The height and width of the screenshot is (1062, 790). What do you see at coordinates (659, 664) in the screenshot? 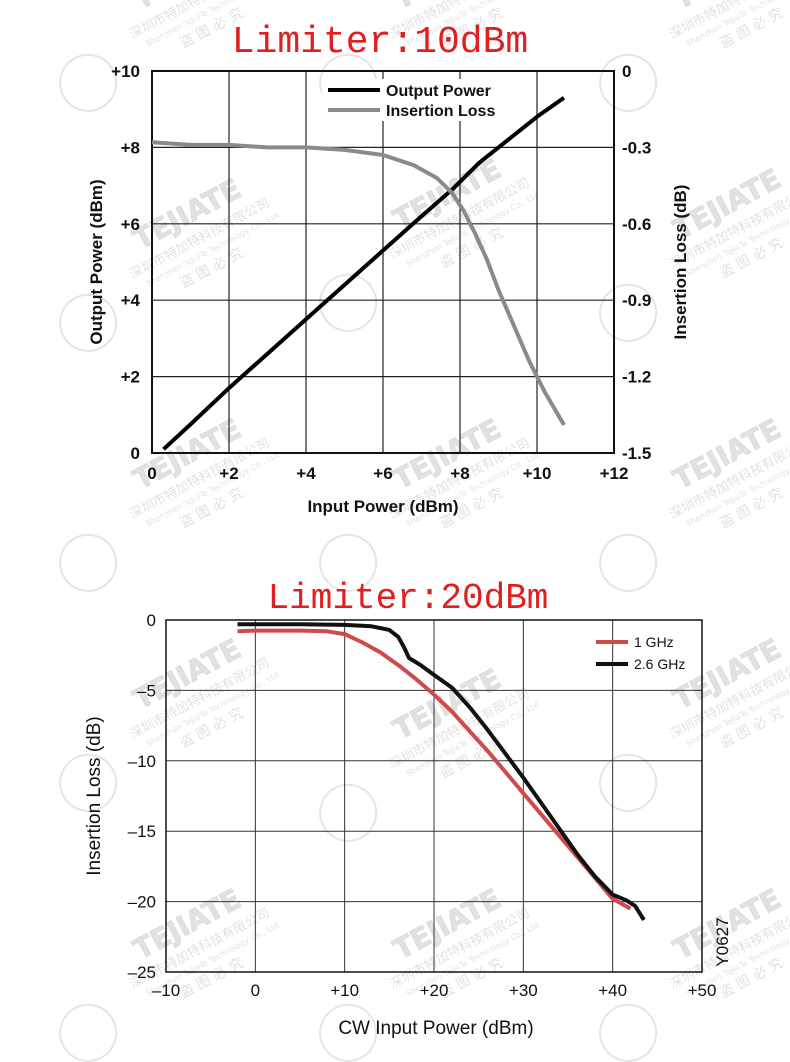
I see `legend-label-2-6ghz: 2.6 GHz` at bounding box center [659, 664].